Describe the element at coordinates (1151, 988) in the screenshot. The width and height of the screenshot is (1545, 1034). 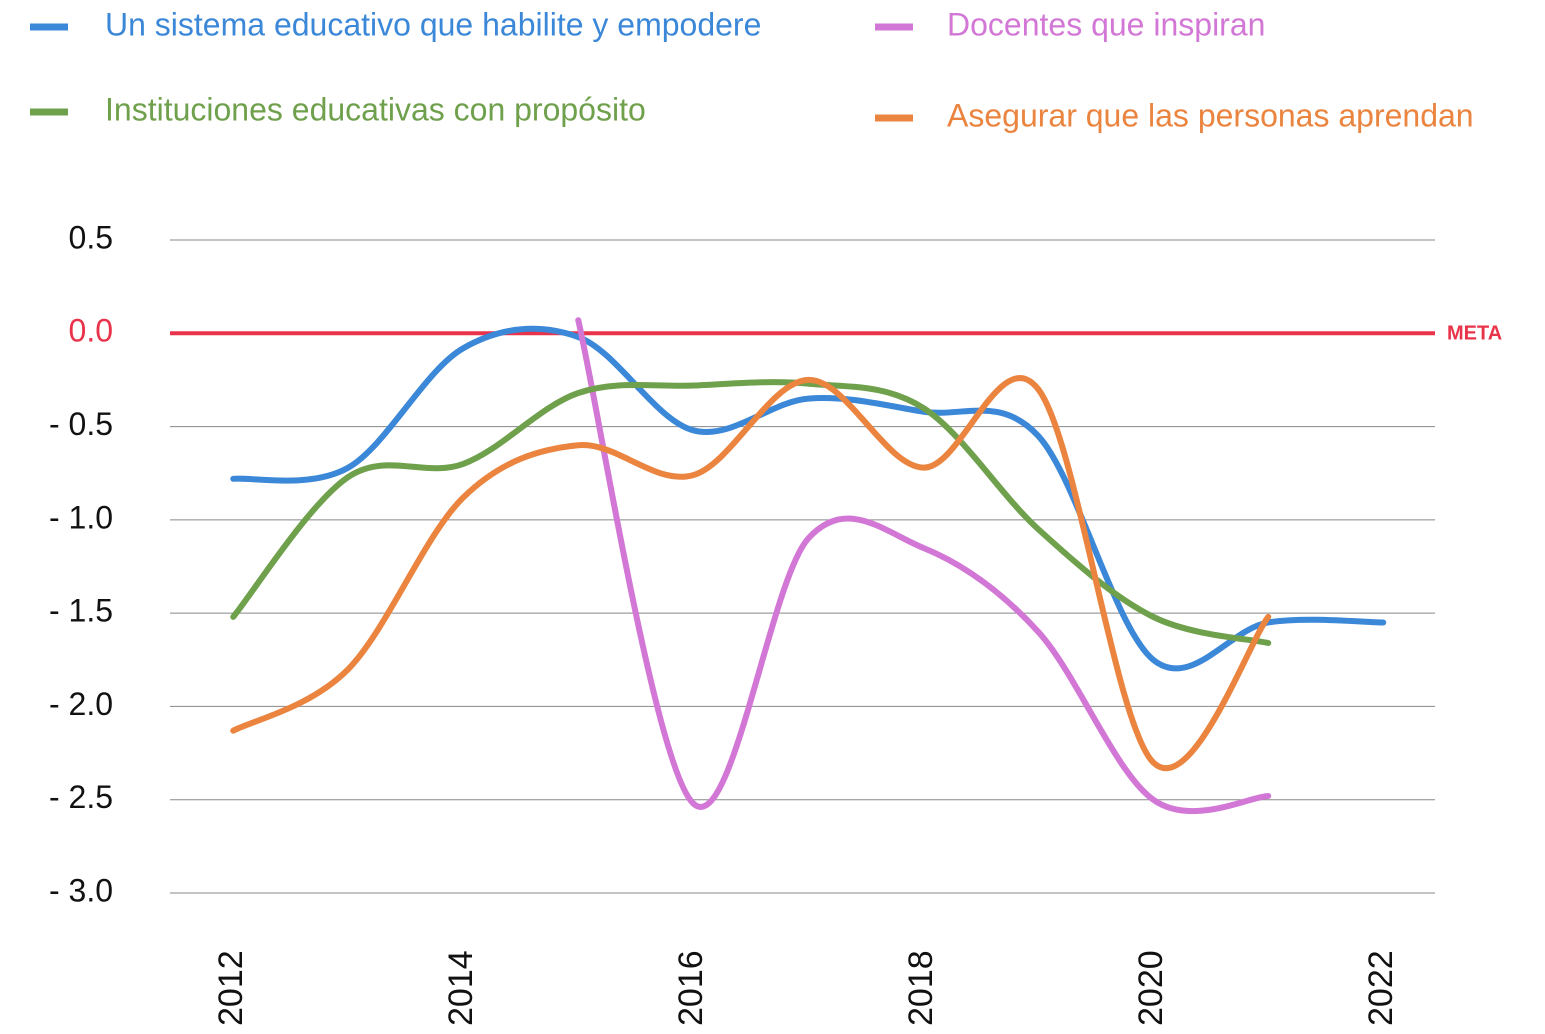
I see `x-tick-label: 2020` at that location.